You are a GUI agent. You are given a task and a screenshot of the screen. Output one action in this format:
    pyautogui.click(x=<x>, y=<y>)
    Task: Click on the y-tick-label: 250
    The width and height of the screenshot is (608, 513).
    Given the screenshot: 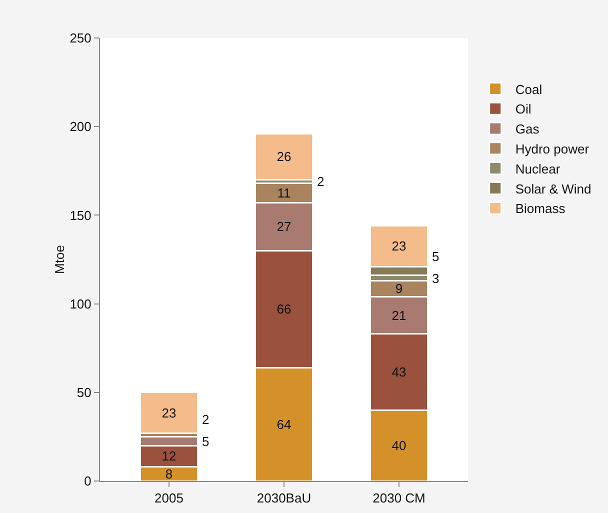 What is the action you would take?
    pyautogui.click(x=81, y=38)
    